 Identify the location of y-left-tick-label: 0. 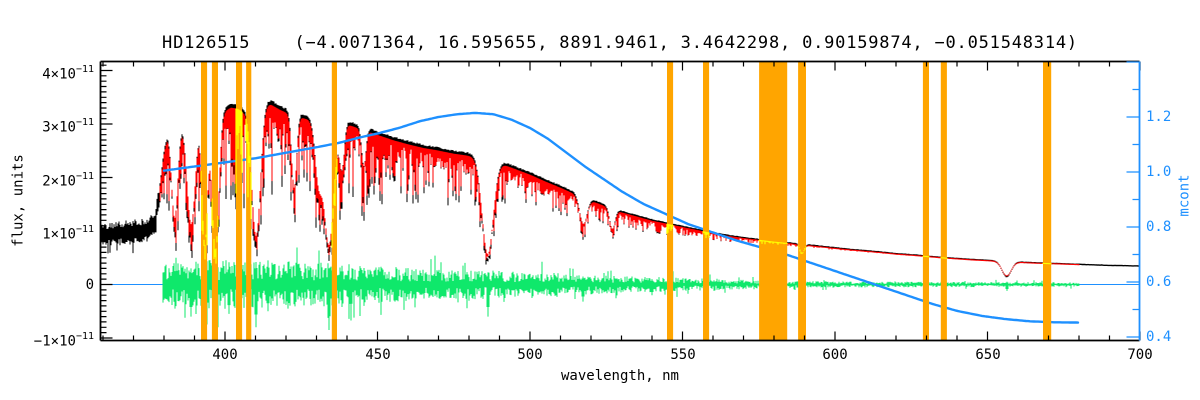
(89, 285).